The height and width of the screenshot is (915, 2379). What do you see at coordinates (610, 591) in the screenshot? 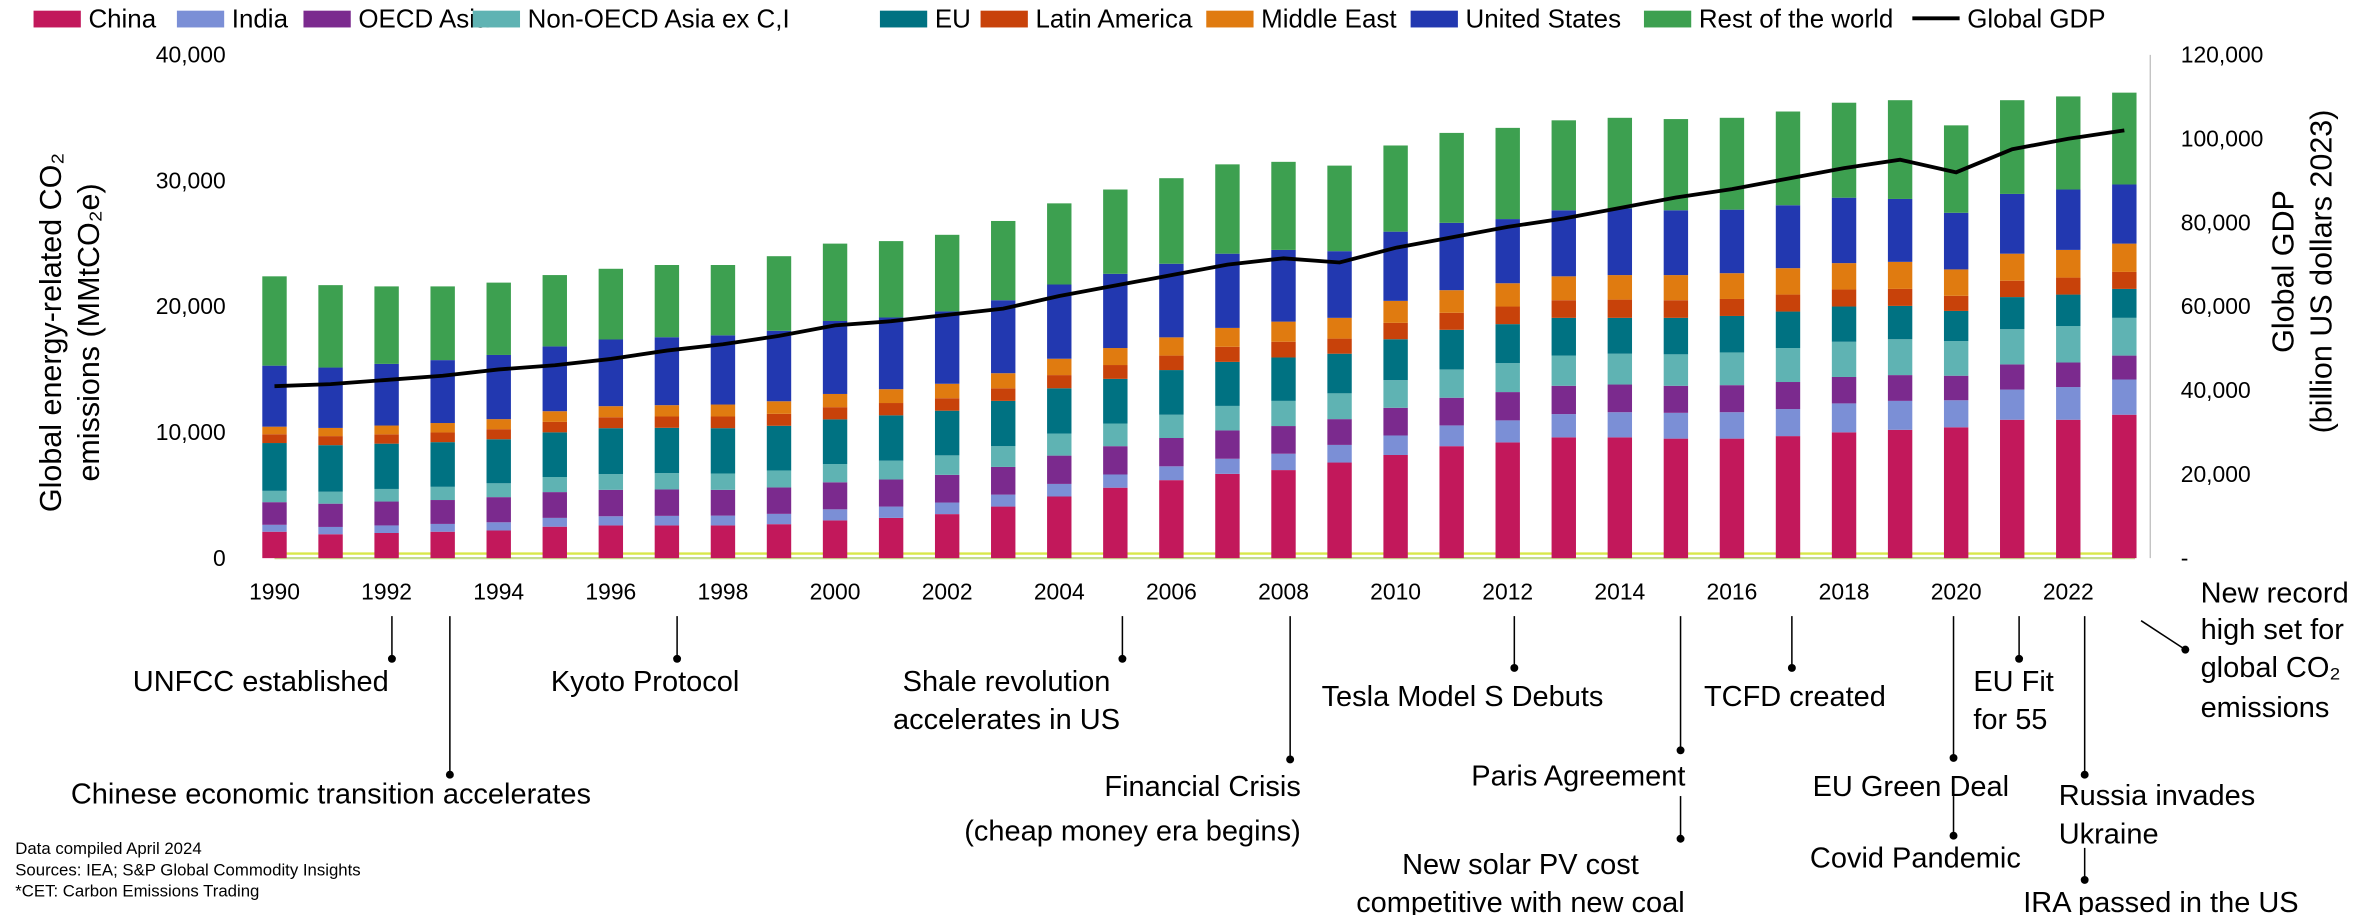
I see `x-tick-label: 1996` at bounding box center [610, 591].